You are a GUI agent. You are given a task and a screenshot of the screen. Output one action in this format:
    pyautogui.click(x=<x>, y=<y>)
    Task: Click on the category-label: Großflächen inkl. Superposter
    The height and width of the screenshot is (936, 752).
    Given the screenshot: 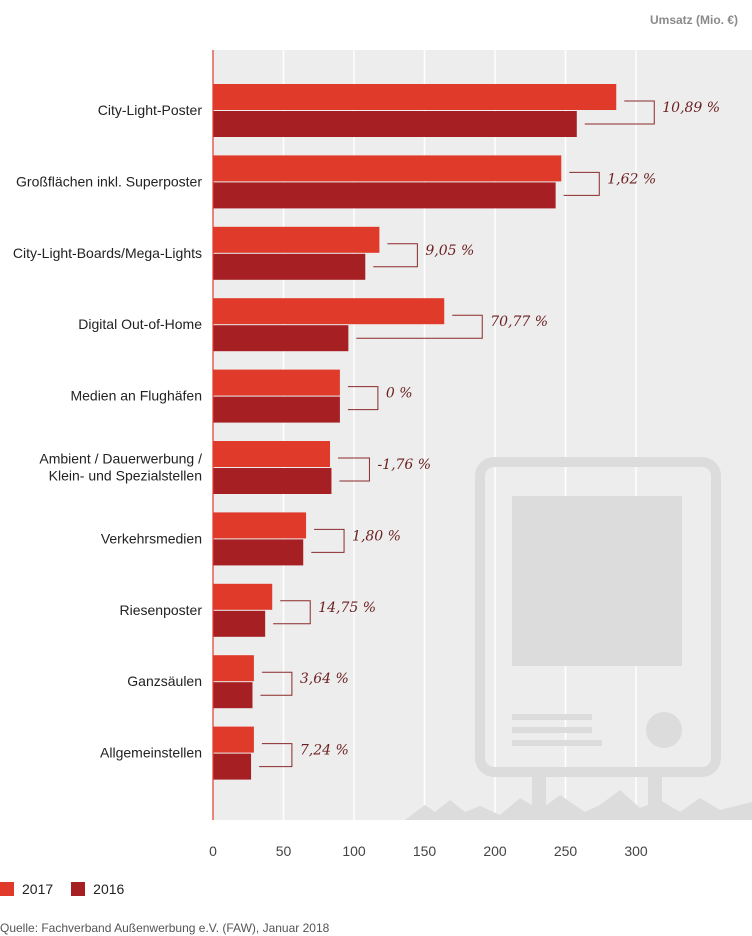 What is the action you would take?
    pyautogui.click(x=109, y=181)
    